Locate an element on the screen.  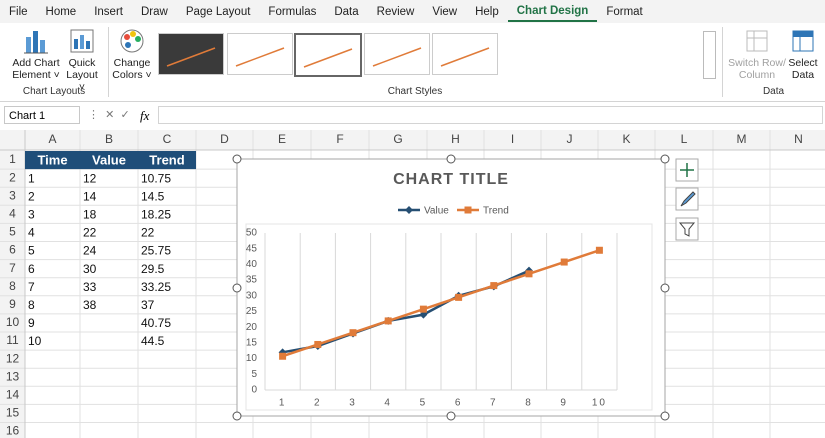
row-header: 11 is located at coordinates (12, 340).